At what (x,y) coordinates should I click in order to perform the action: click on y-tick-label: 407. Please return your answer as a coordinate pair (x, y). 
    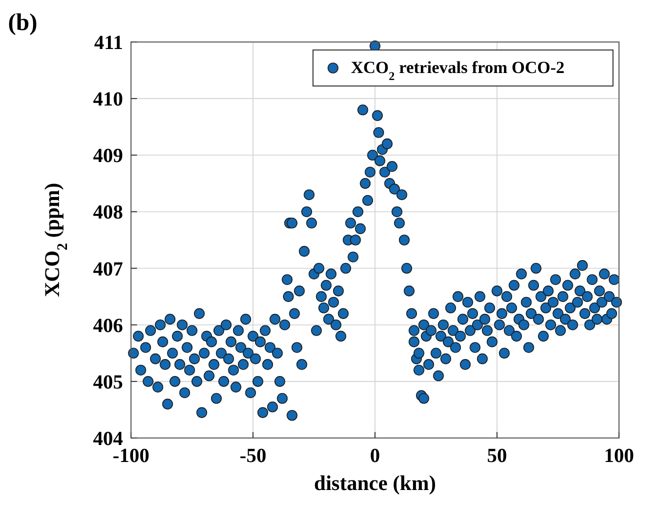
    Looking at the image, I should click on (108, 269).